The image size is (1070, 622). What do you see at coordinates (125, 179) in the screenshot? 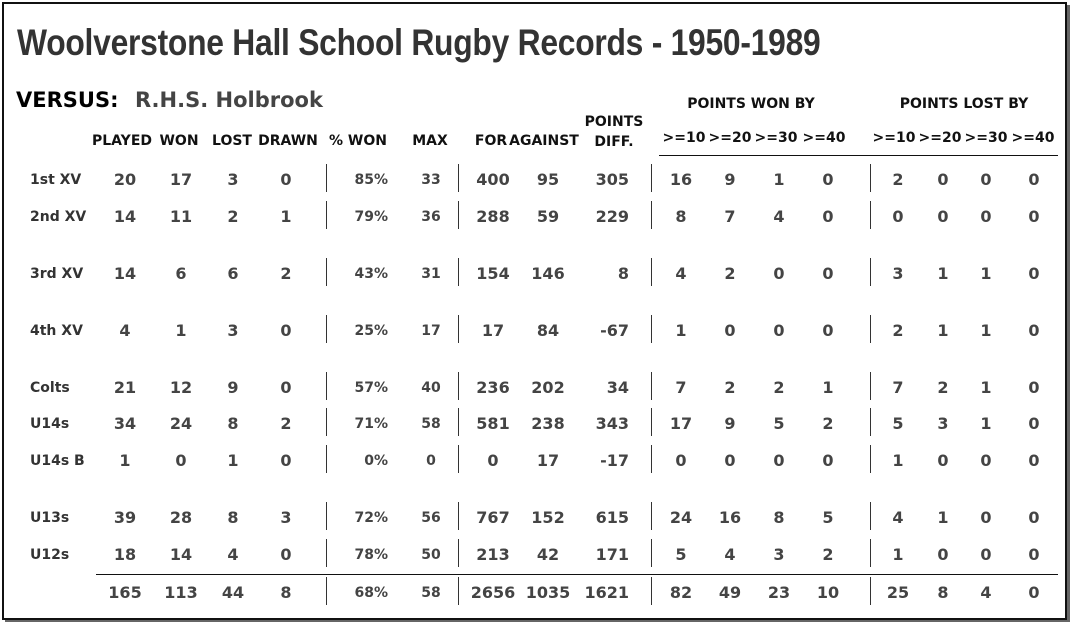
I see `cell-played: 20` at bounding box center [125, 179].